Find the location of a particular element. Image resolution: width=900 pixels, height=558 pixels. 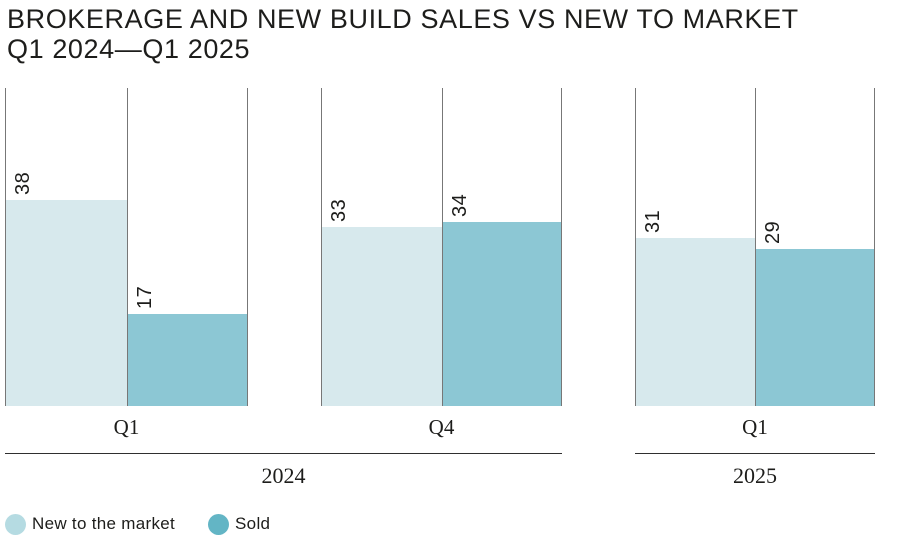

year-label: 2025 is located at coordinates (755, 475).